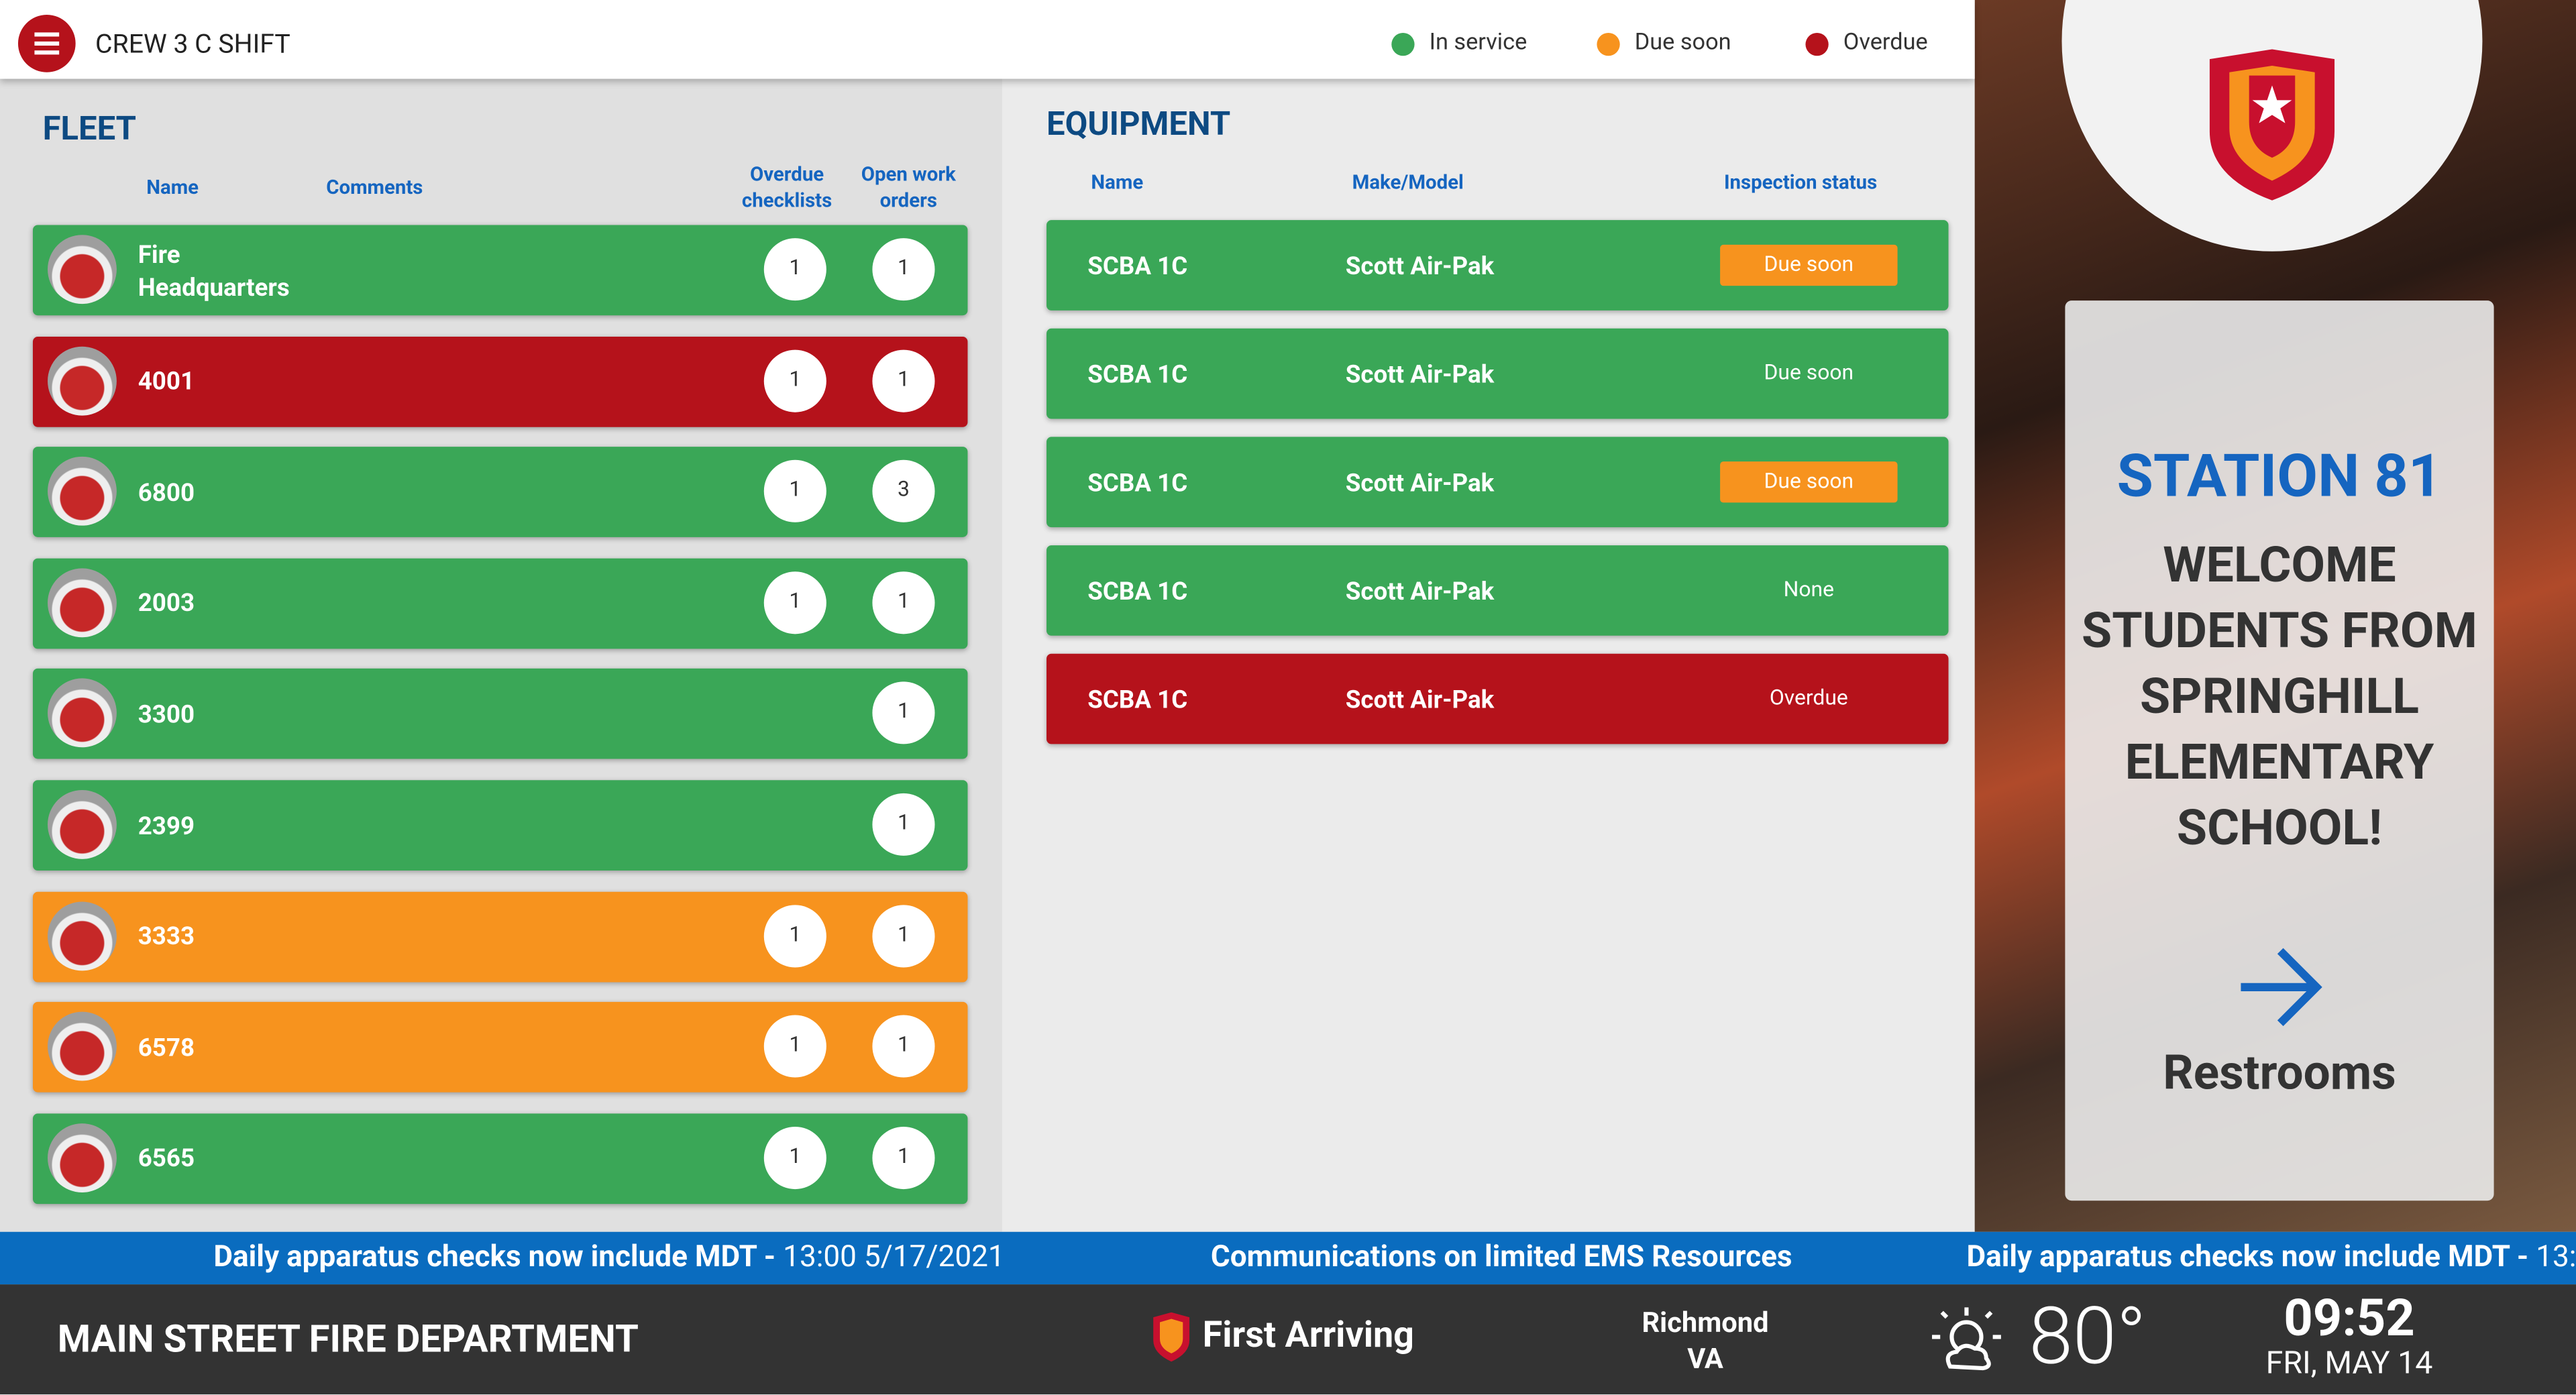 The width and height of the screenshot is (2576, 1395). I want to click on menu-icon, so click(47, 43).